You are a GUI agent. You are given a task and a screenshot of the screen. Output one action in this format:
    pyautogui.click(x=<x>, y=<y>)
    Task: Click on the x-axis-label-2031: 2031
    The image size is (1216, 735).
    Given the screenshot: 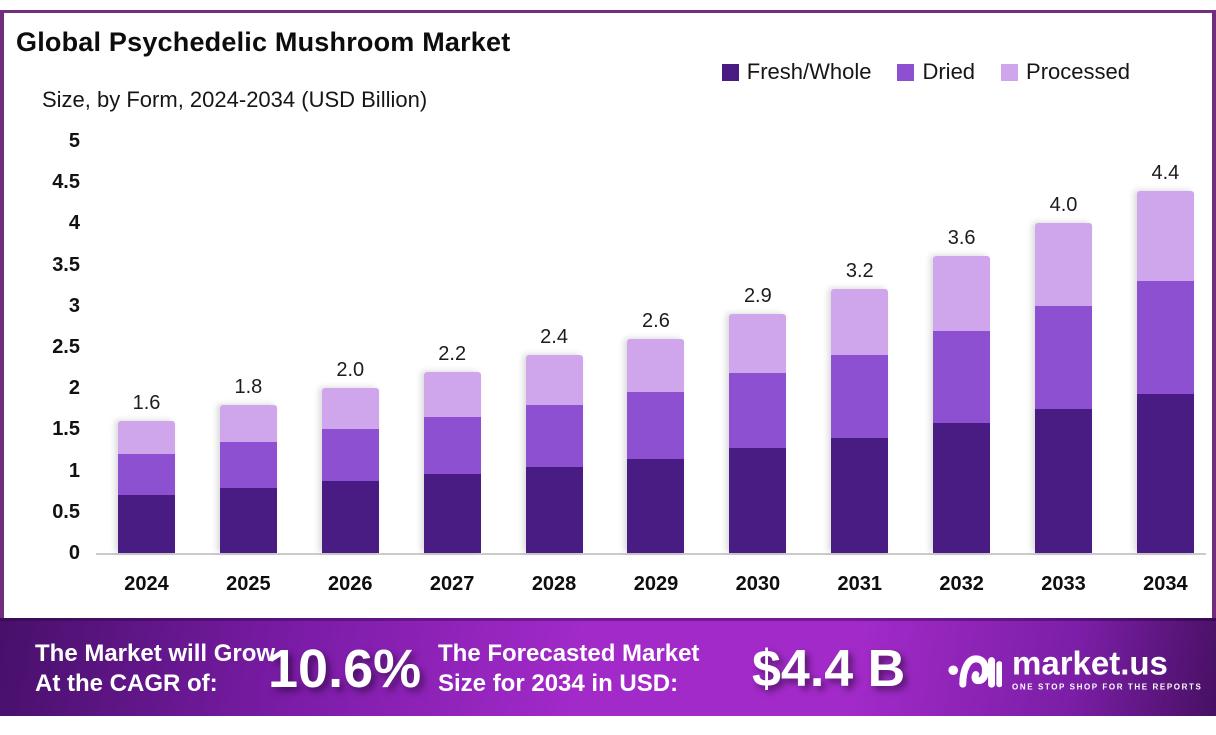 What is the action you would take?
    pyautogui.click(x=859, y=584)
    